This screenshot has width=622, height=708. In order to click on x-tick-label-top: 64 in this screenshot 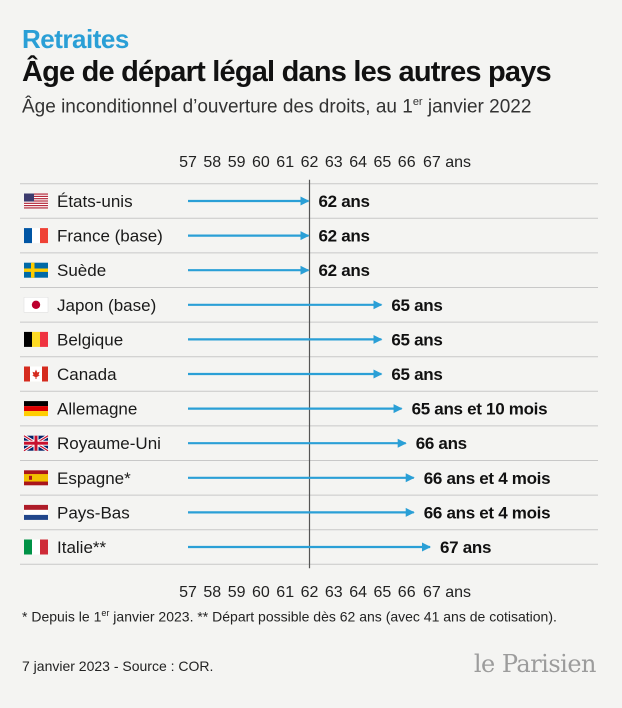, I will do `click(358, 162)`.